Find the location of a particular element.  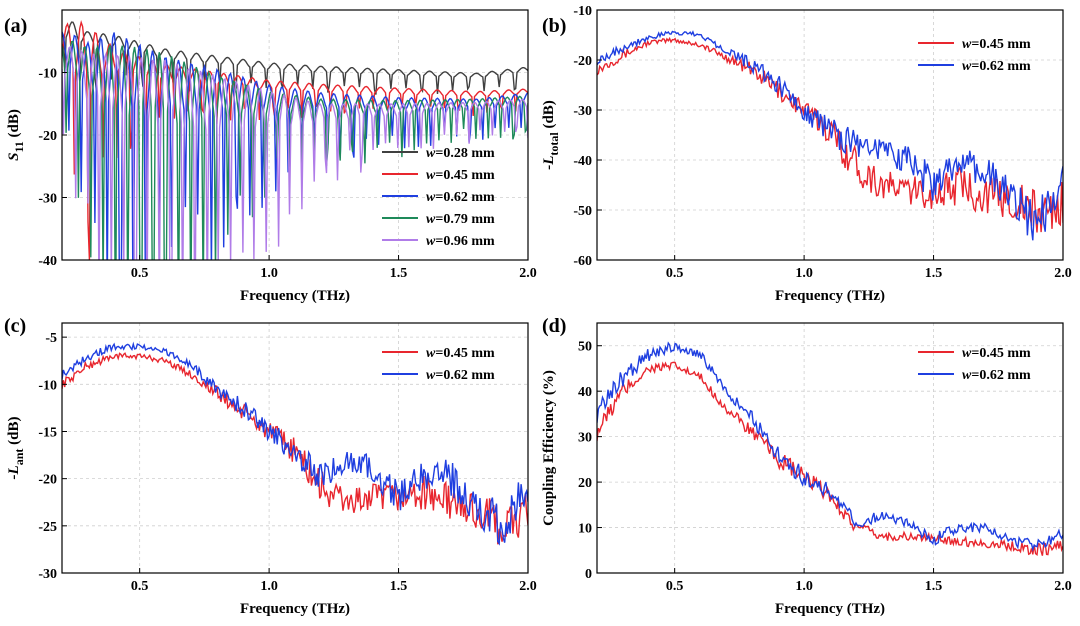

legend-label-1: w=0.45 mm is located at coordinates (460, 175).